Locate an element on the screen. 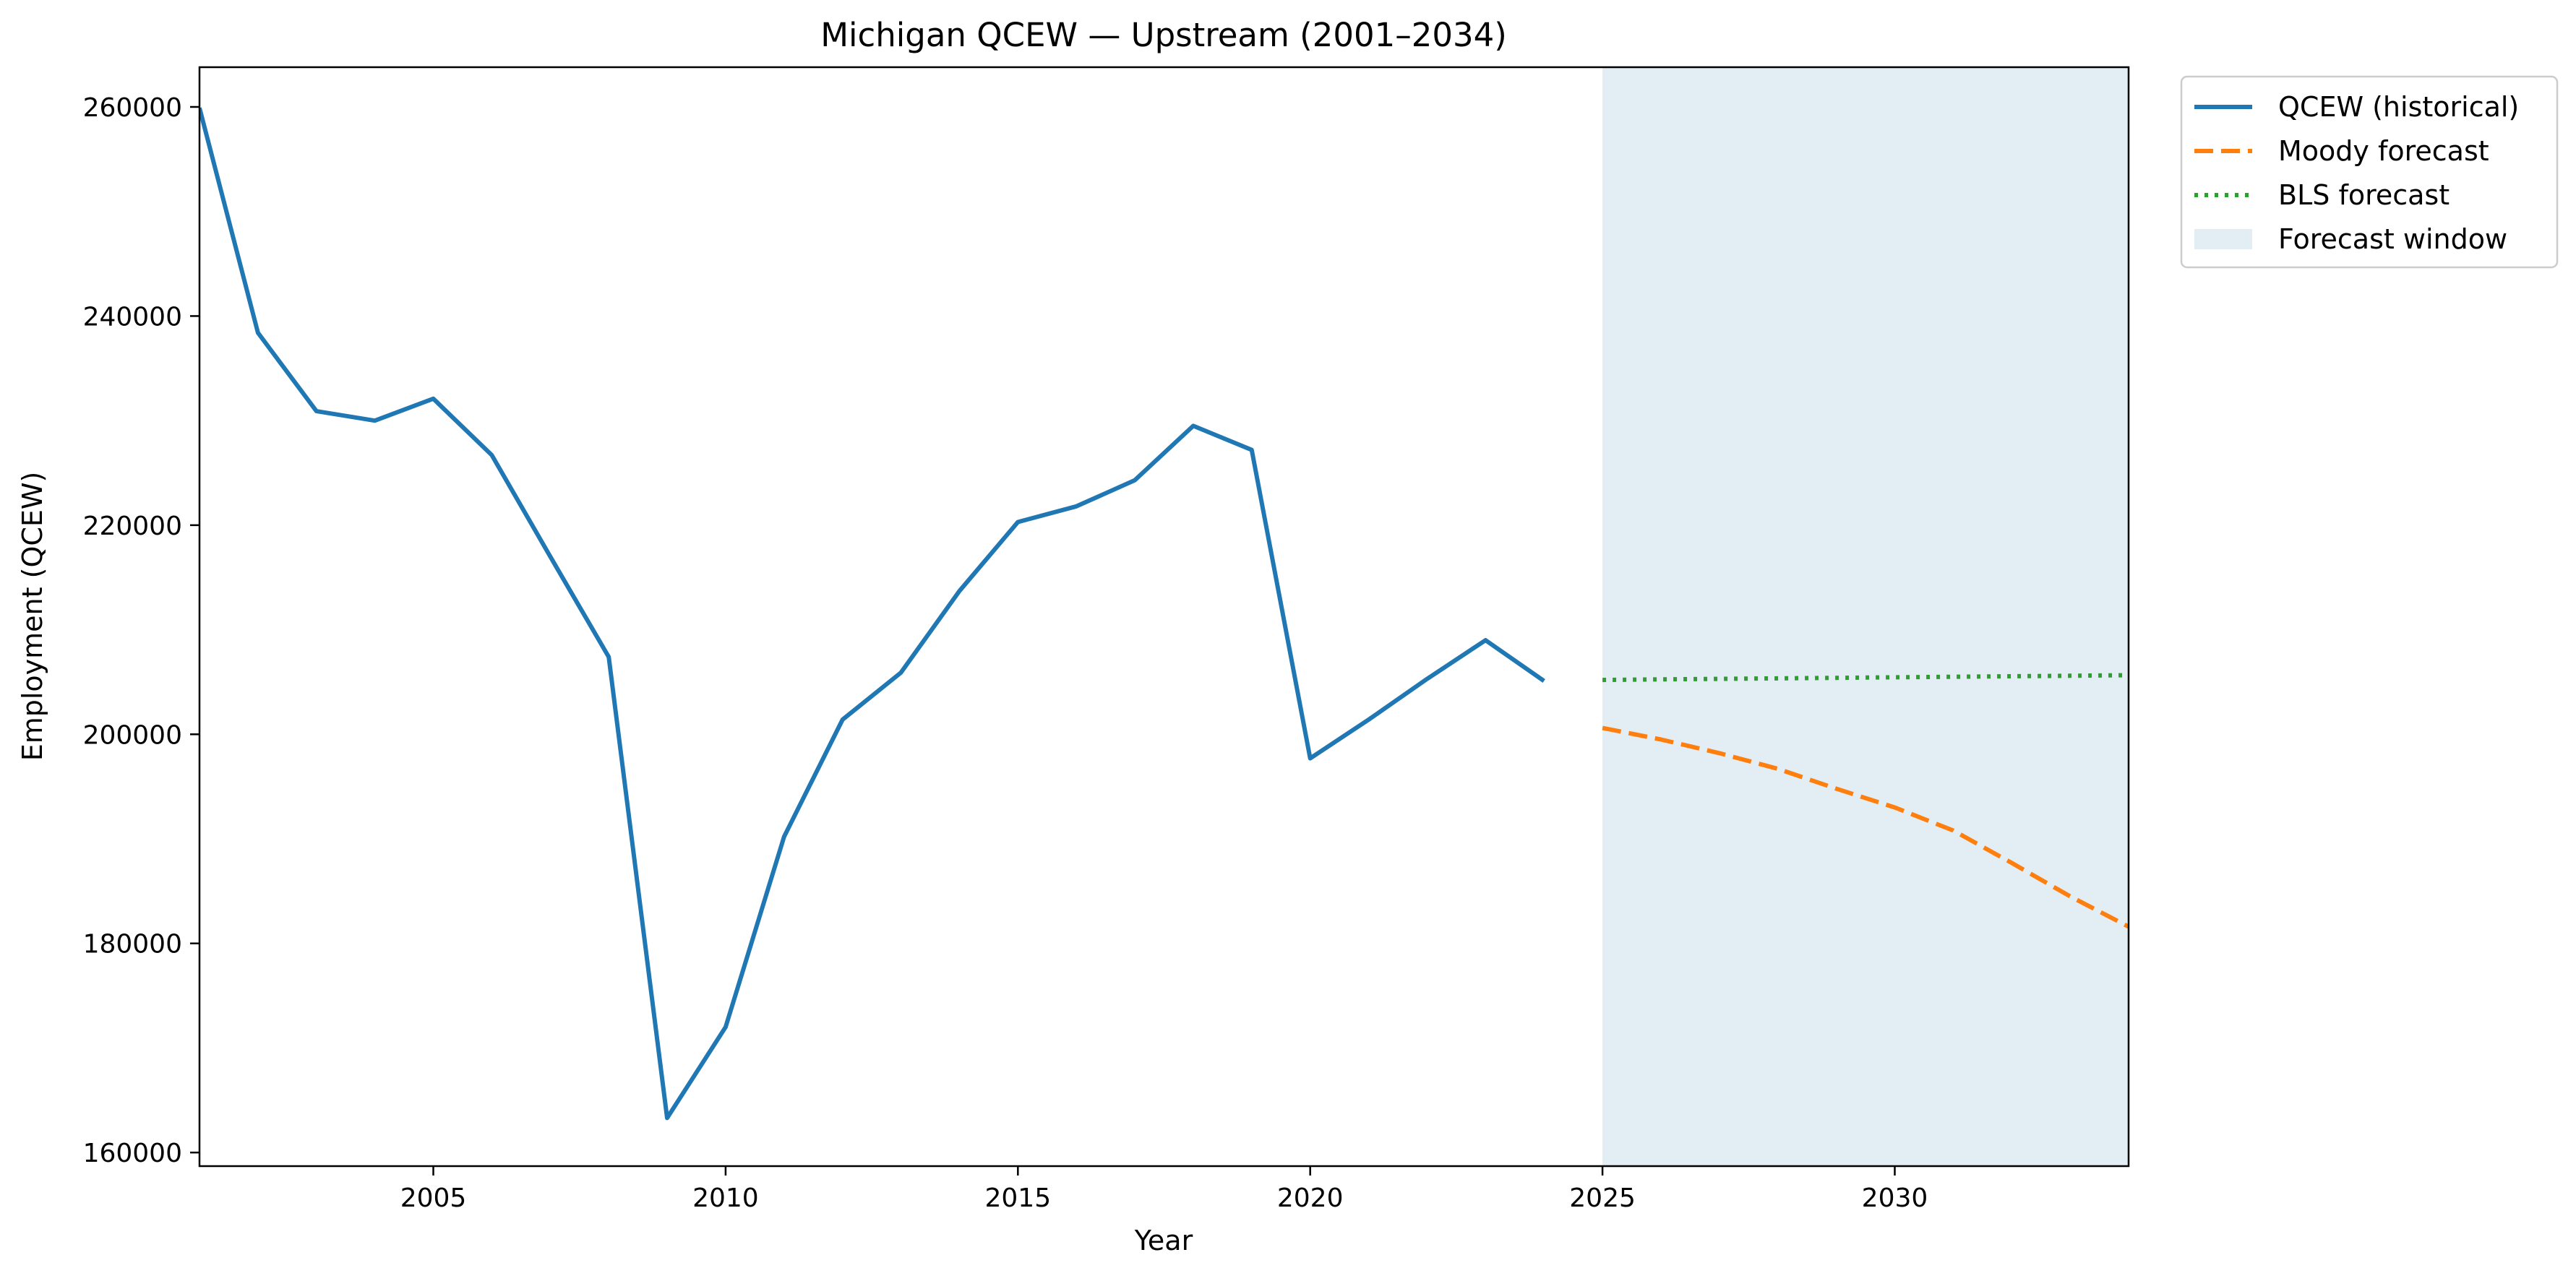 The image size is (2576, 1281). legend-label-1: Moody forecast is located at coordinates (2384, 151).